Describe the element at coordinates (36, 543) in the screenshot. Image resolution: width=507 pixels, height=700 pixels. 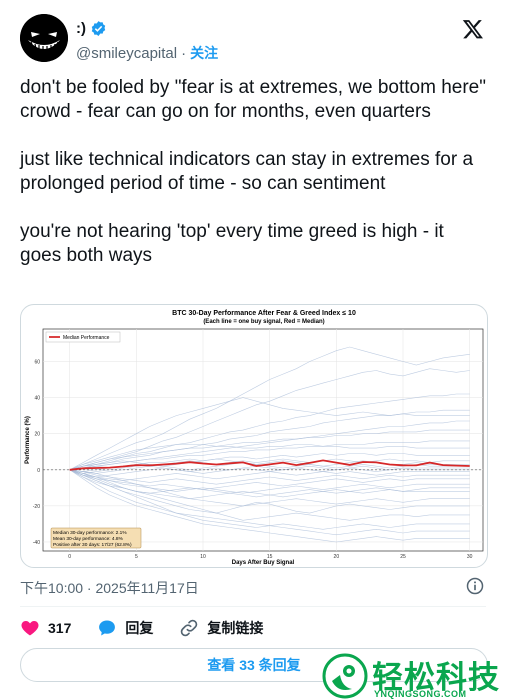
I see `y-tick-label: -40` at that location.